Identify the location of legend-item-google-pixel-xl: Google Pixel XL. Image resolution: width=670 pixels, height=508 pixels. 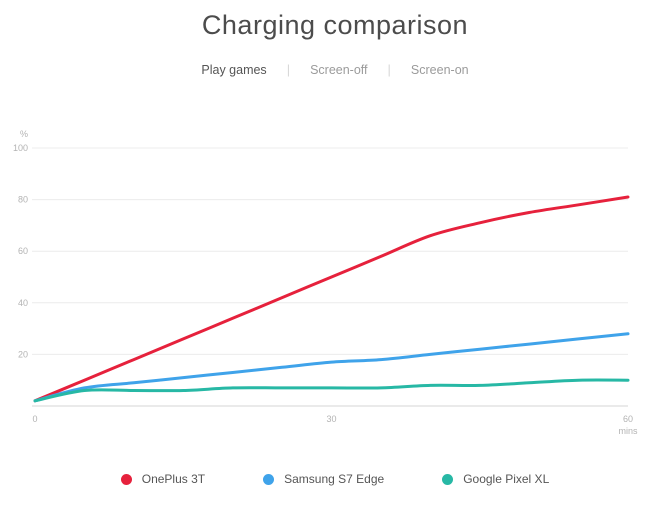
(495, 479).